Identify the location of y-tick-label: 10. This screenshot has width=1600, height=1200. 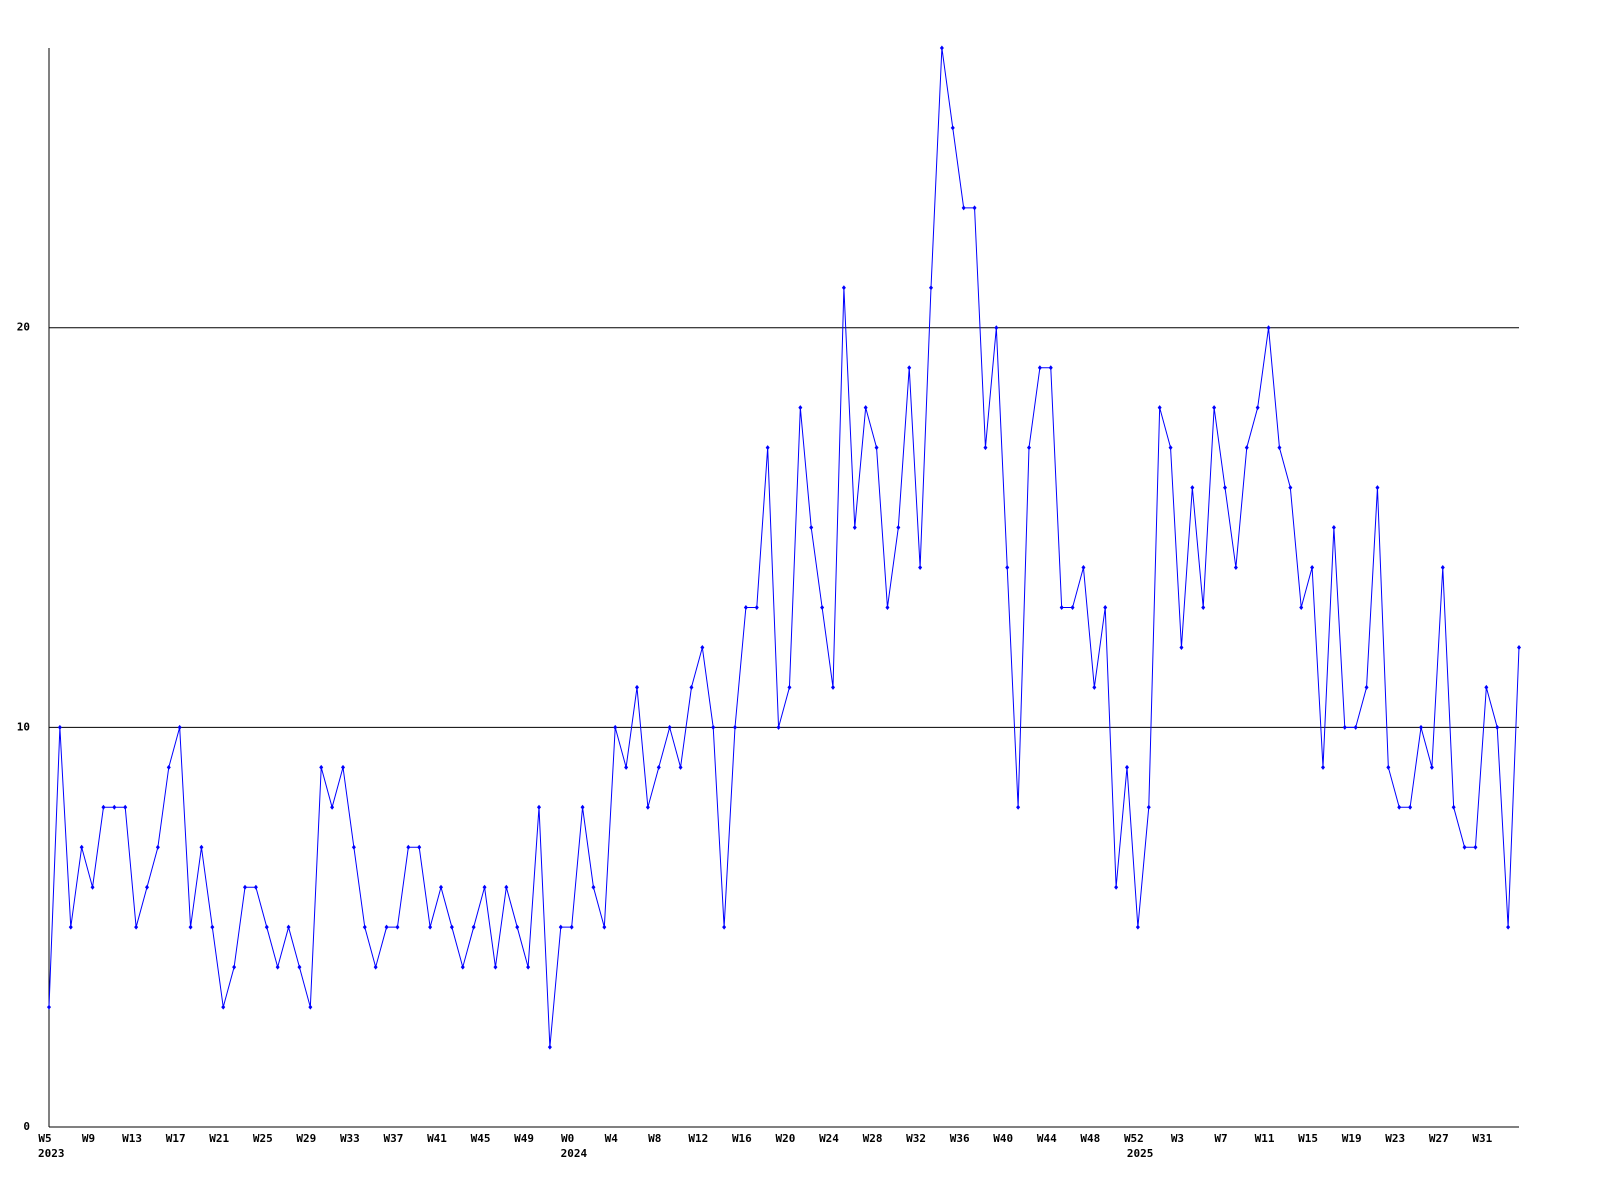
(23, 726).